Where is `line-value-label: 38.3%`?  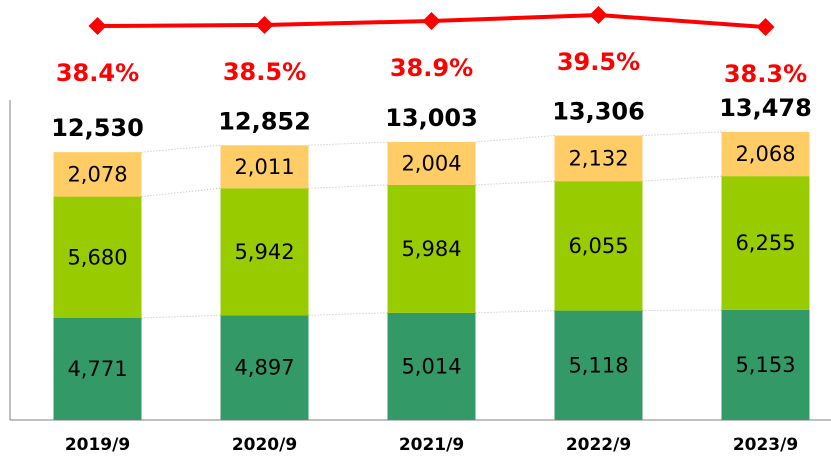 line-value-label: 38.3% is located at coordinates (765, 74).